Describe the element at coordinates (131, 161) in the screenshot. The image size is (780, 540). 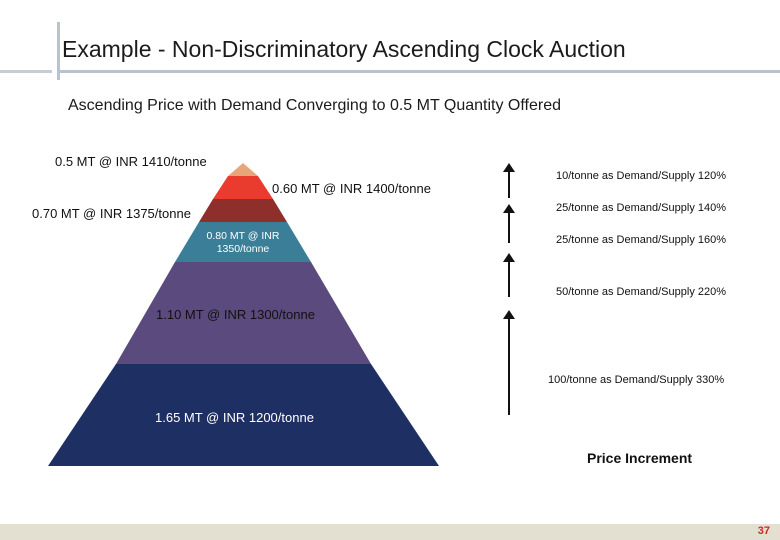
I see `tier-1-label: 0.5 MT @ INR 1410/tonne` at that location.